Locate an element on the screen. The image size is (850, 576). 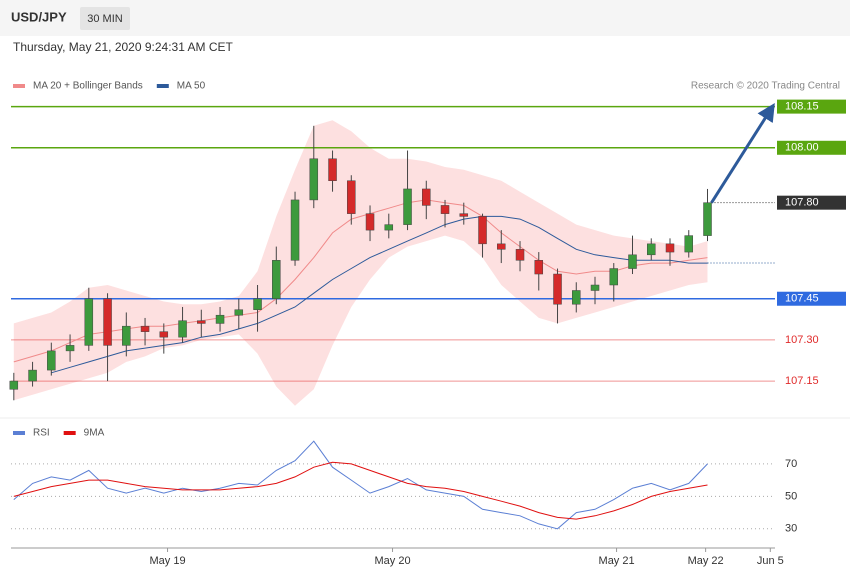
projection-arrow is located at coordinates (742, 153).